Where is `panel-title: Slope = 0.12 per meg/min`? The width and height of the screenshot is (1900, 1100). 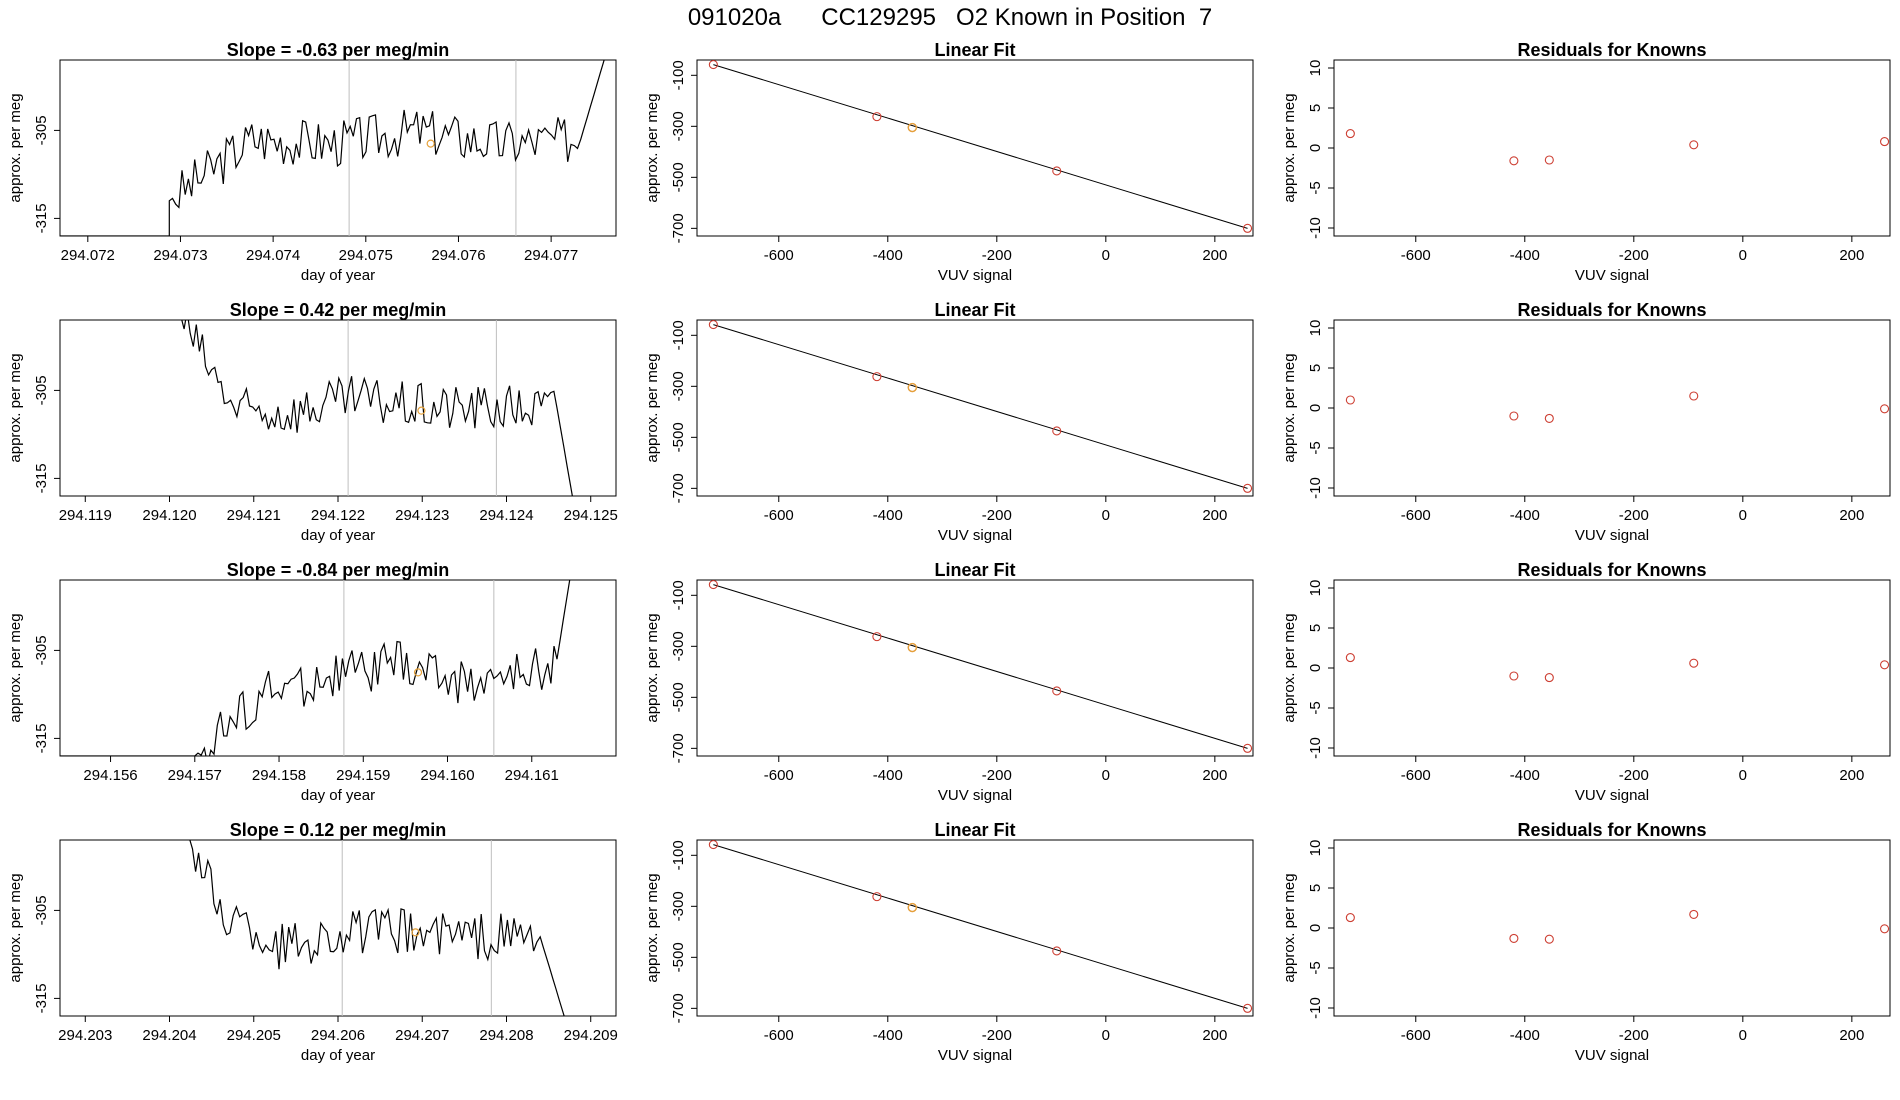 panel-title: Slope = 0.12 per meg/min is located at coordinates (338, 830).